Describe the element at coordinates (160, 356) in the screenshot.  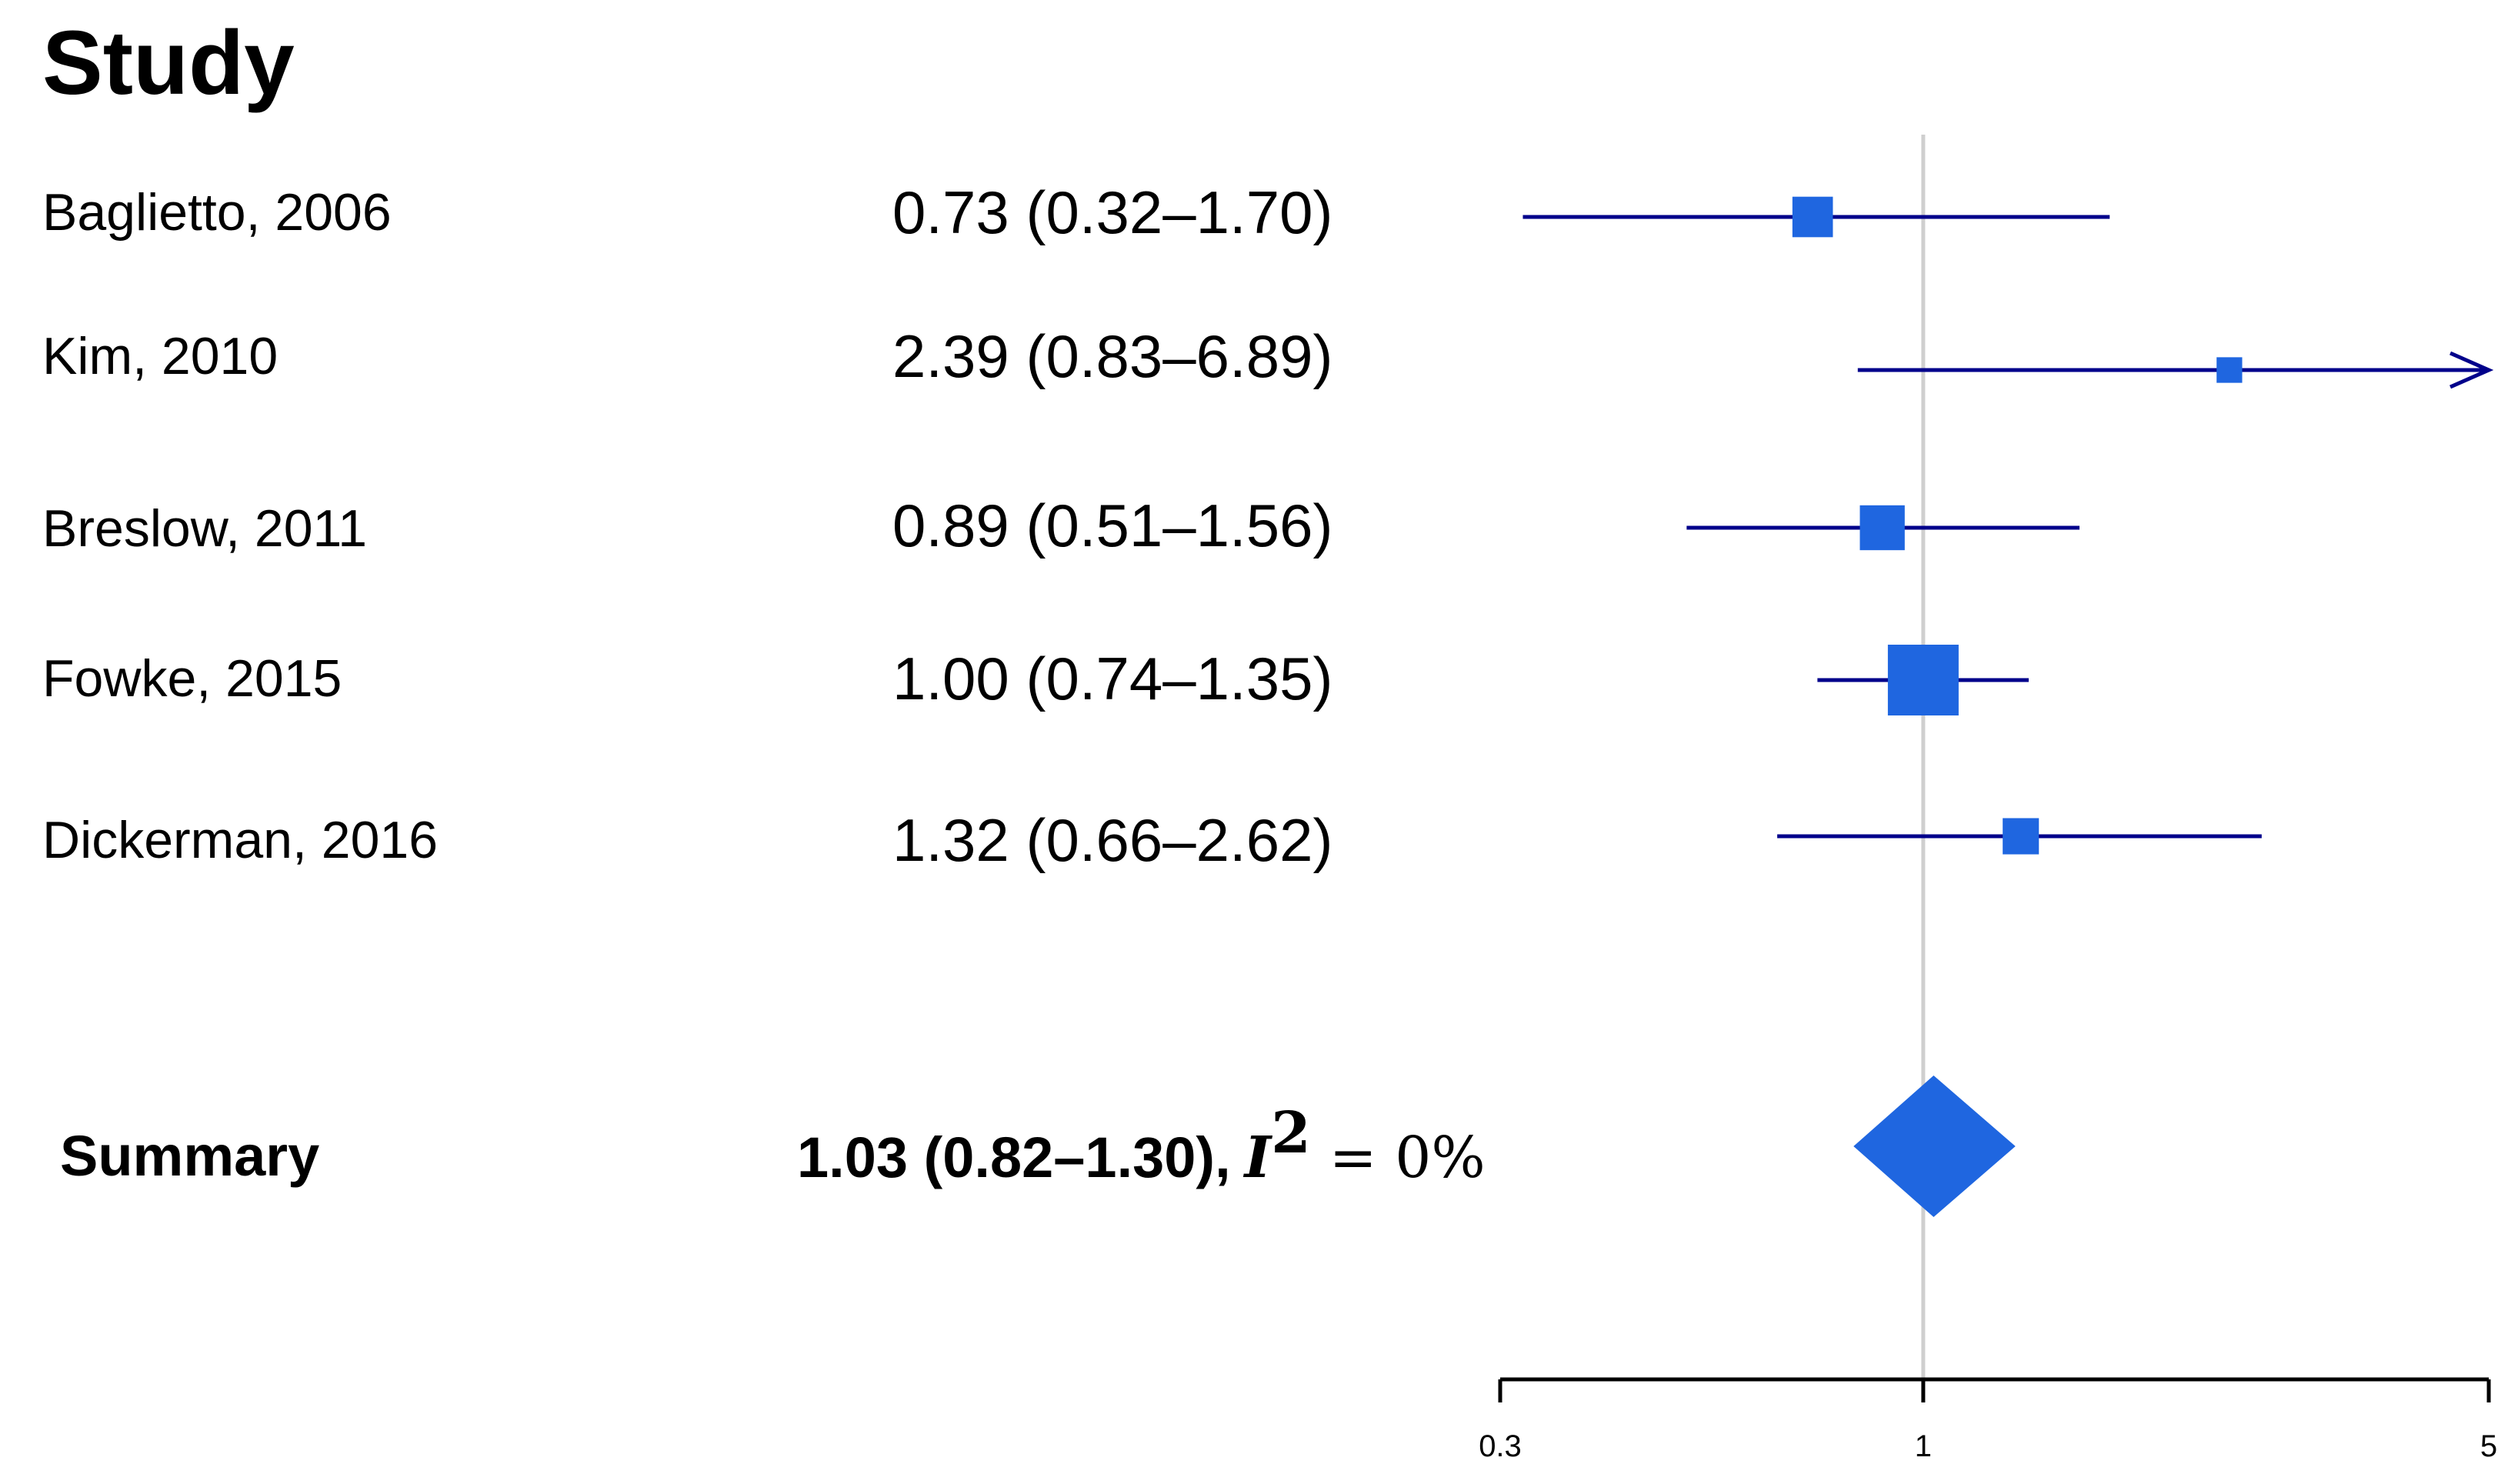
I see `study-label-kim-2010: Kim, 2010` at that location.